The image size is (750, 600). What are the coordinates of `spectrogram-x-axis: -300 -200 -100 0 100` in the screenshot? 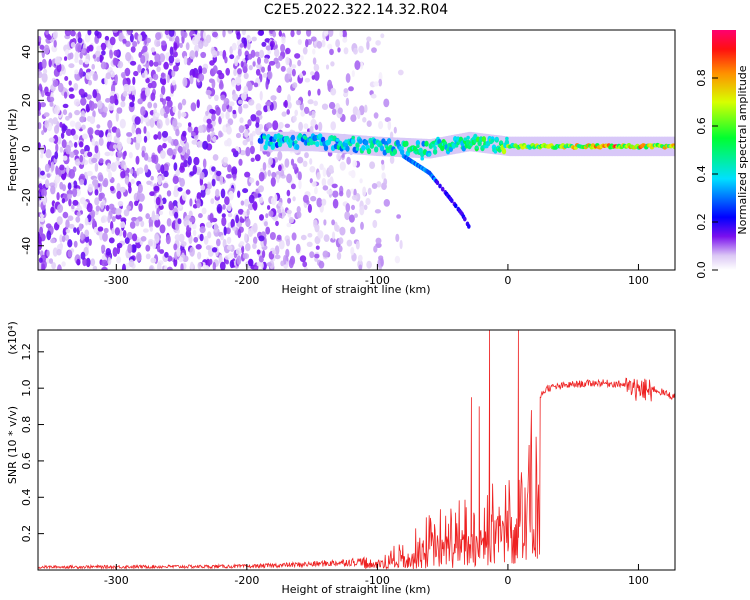 It's located at (376, 275).